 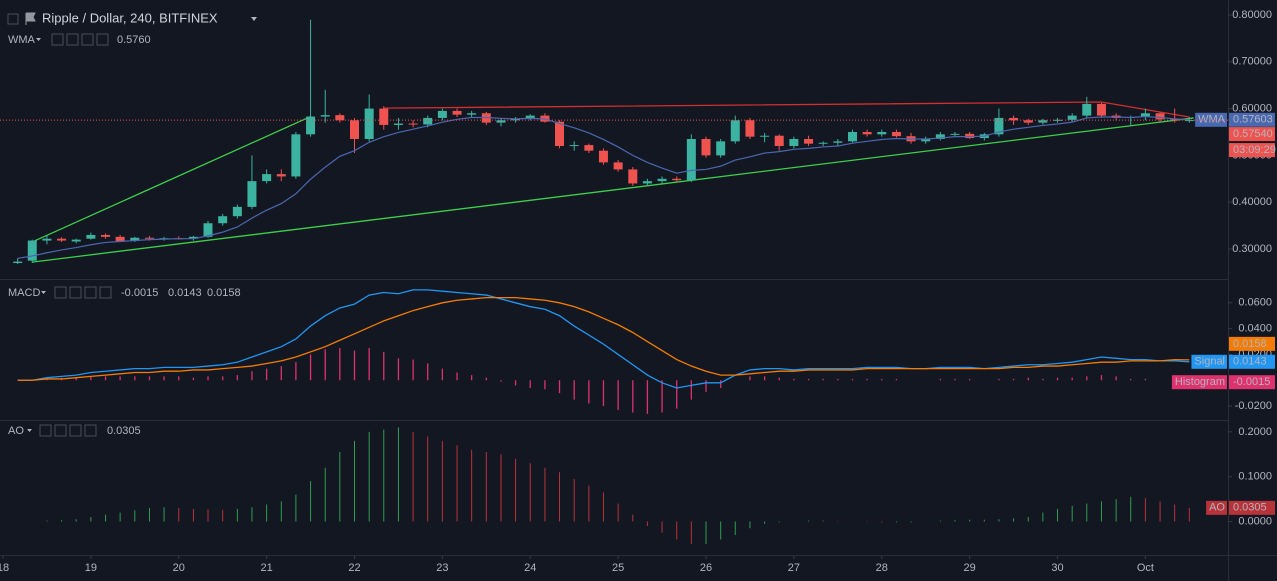 What do you see at coordinates (266, 568) in the screenshot?
I see `x-tick-label: 21` at bounding box center [266, 568].